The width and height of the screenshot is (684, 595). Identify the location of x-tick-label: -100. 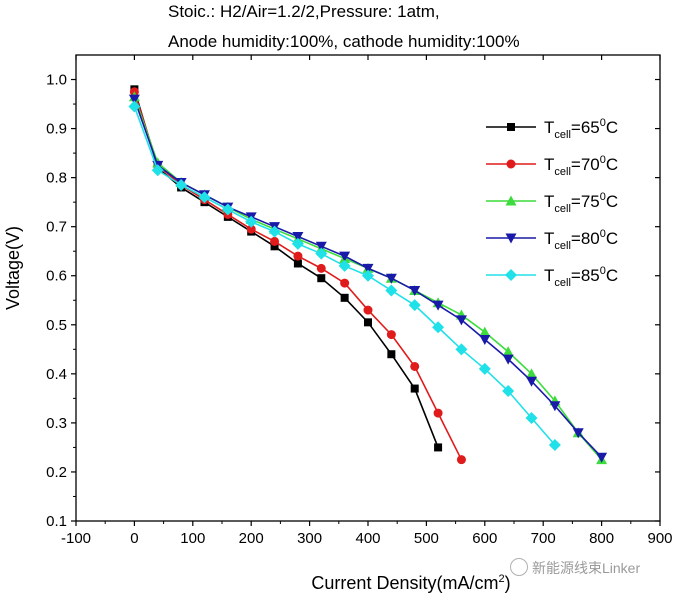
(76, 538).